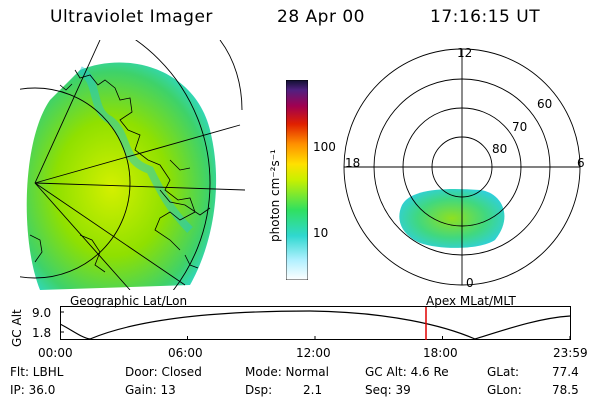  What do you see at coordinates (324, 147) in the screenshot?
I see `colorbar-tick-100: 100` at bounding box center [324, 147].